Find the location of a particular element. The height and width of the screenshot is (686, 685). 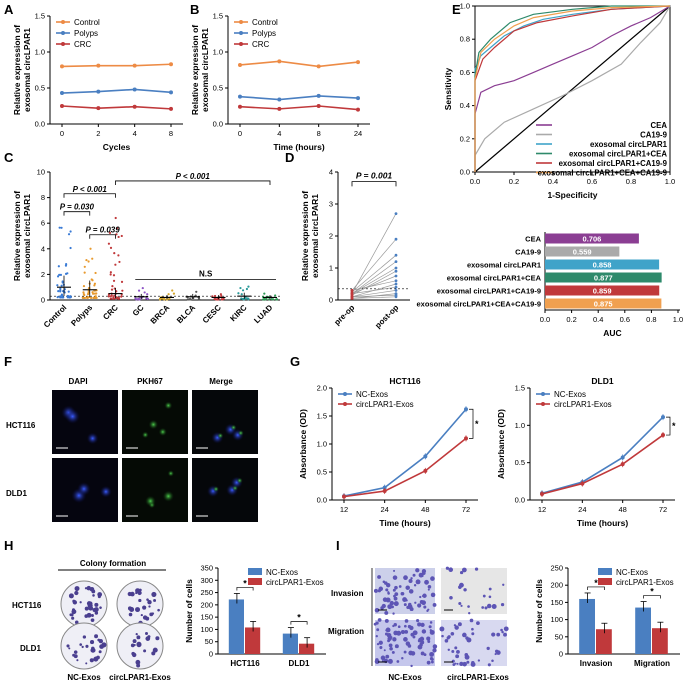

f-img-dld1-merge is located at coordinates (225, 490).